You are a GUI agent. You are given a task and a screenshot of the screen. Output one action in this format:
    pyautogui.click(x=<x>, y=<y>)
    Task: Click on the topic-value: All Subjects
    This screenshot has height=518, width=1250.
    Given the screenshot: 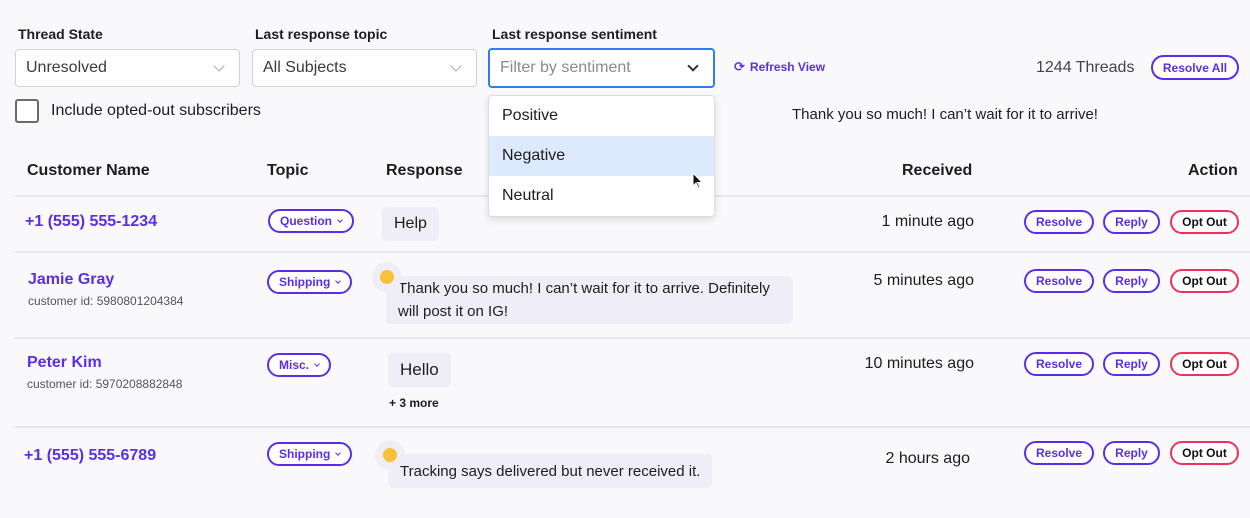 What is the action you would take?
    pyautogui.click(x=305, y=67)
    